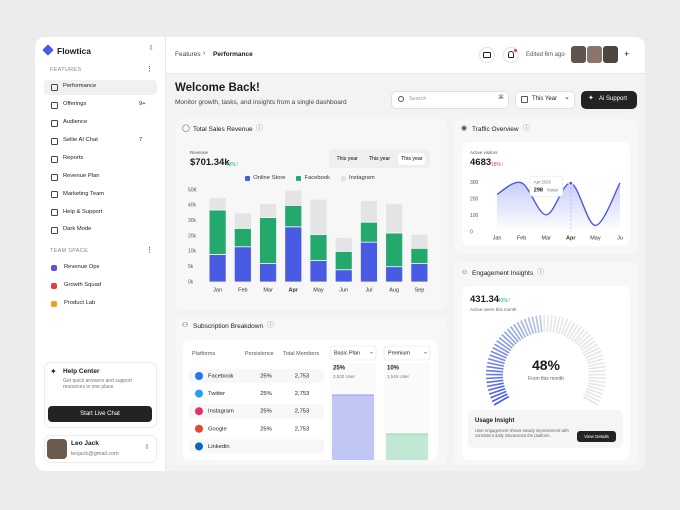 The width and height of the screenshot is (680, 510). What do you see at coordinates (100, 87) in the screenshot?
I see `active-item-bg` at bounding box center [100, 87].